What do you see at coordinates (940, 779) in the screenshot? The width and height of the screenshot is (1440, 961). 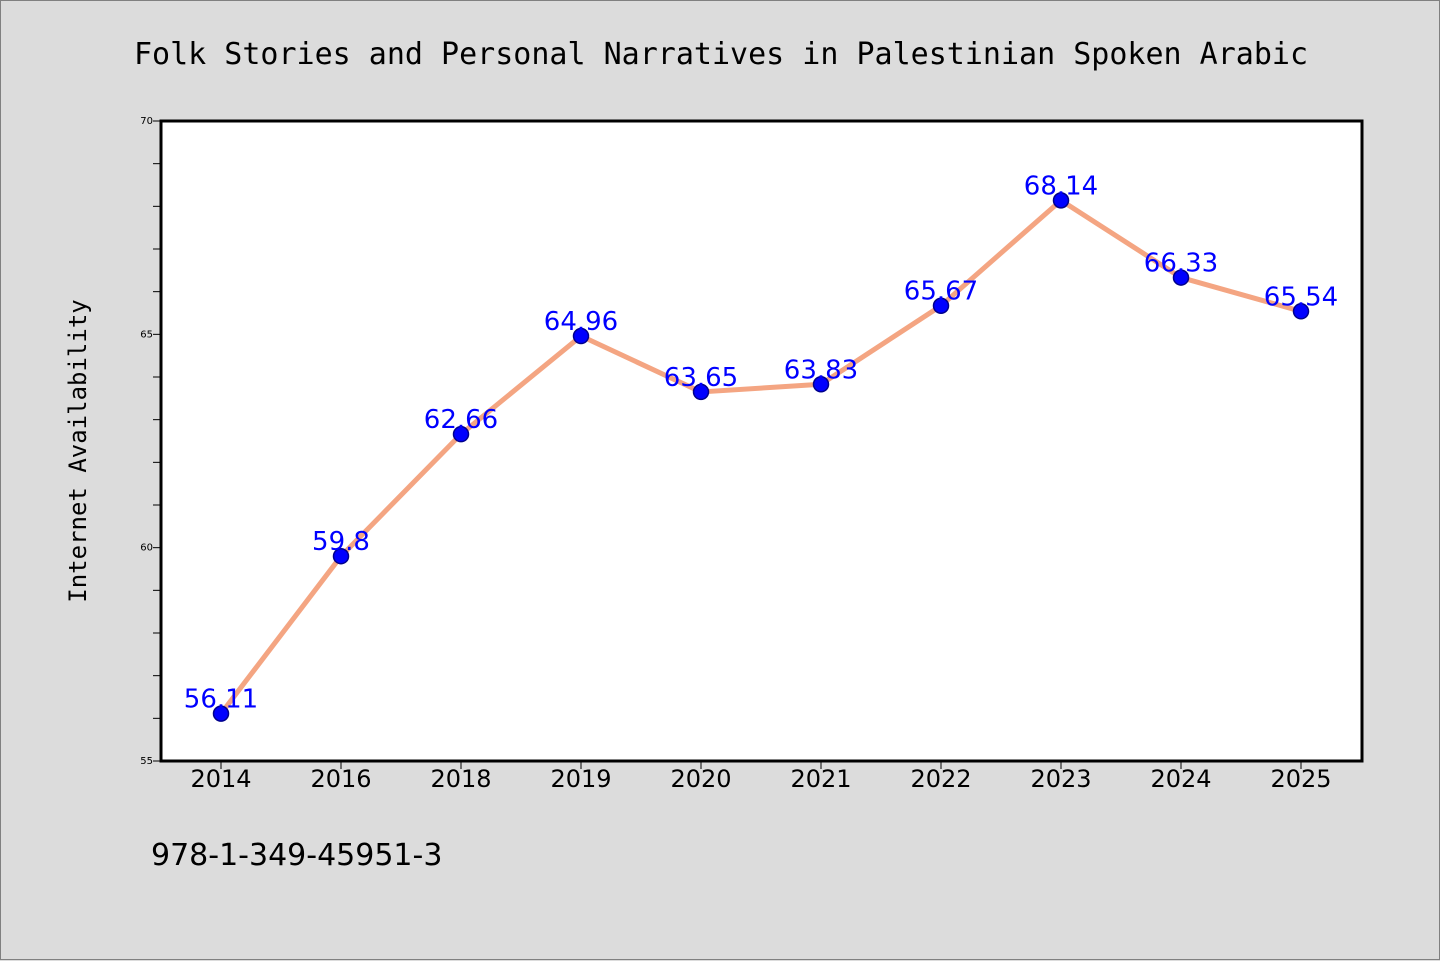 I see `x-tick-label: 2022` at bounding box center [940, 779].